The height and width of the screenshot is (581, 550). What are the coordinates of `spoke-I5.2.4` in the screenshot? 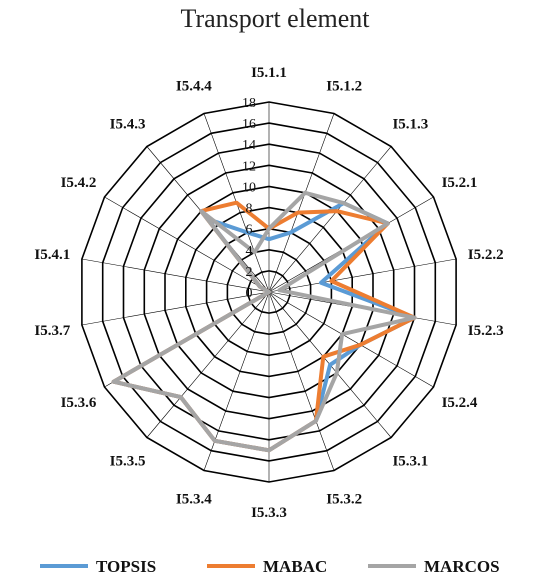 It's located at (351, 339).